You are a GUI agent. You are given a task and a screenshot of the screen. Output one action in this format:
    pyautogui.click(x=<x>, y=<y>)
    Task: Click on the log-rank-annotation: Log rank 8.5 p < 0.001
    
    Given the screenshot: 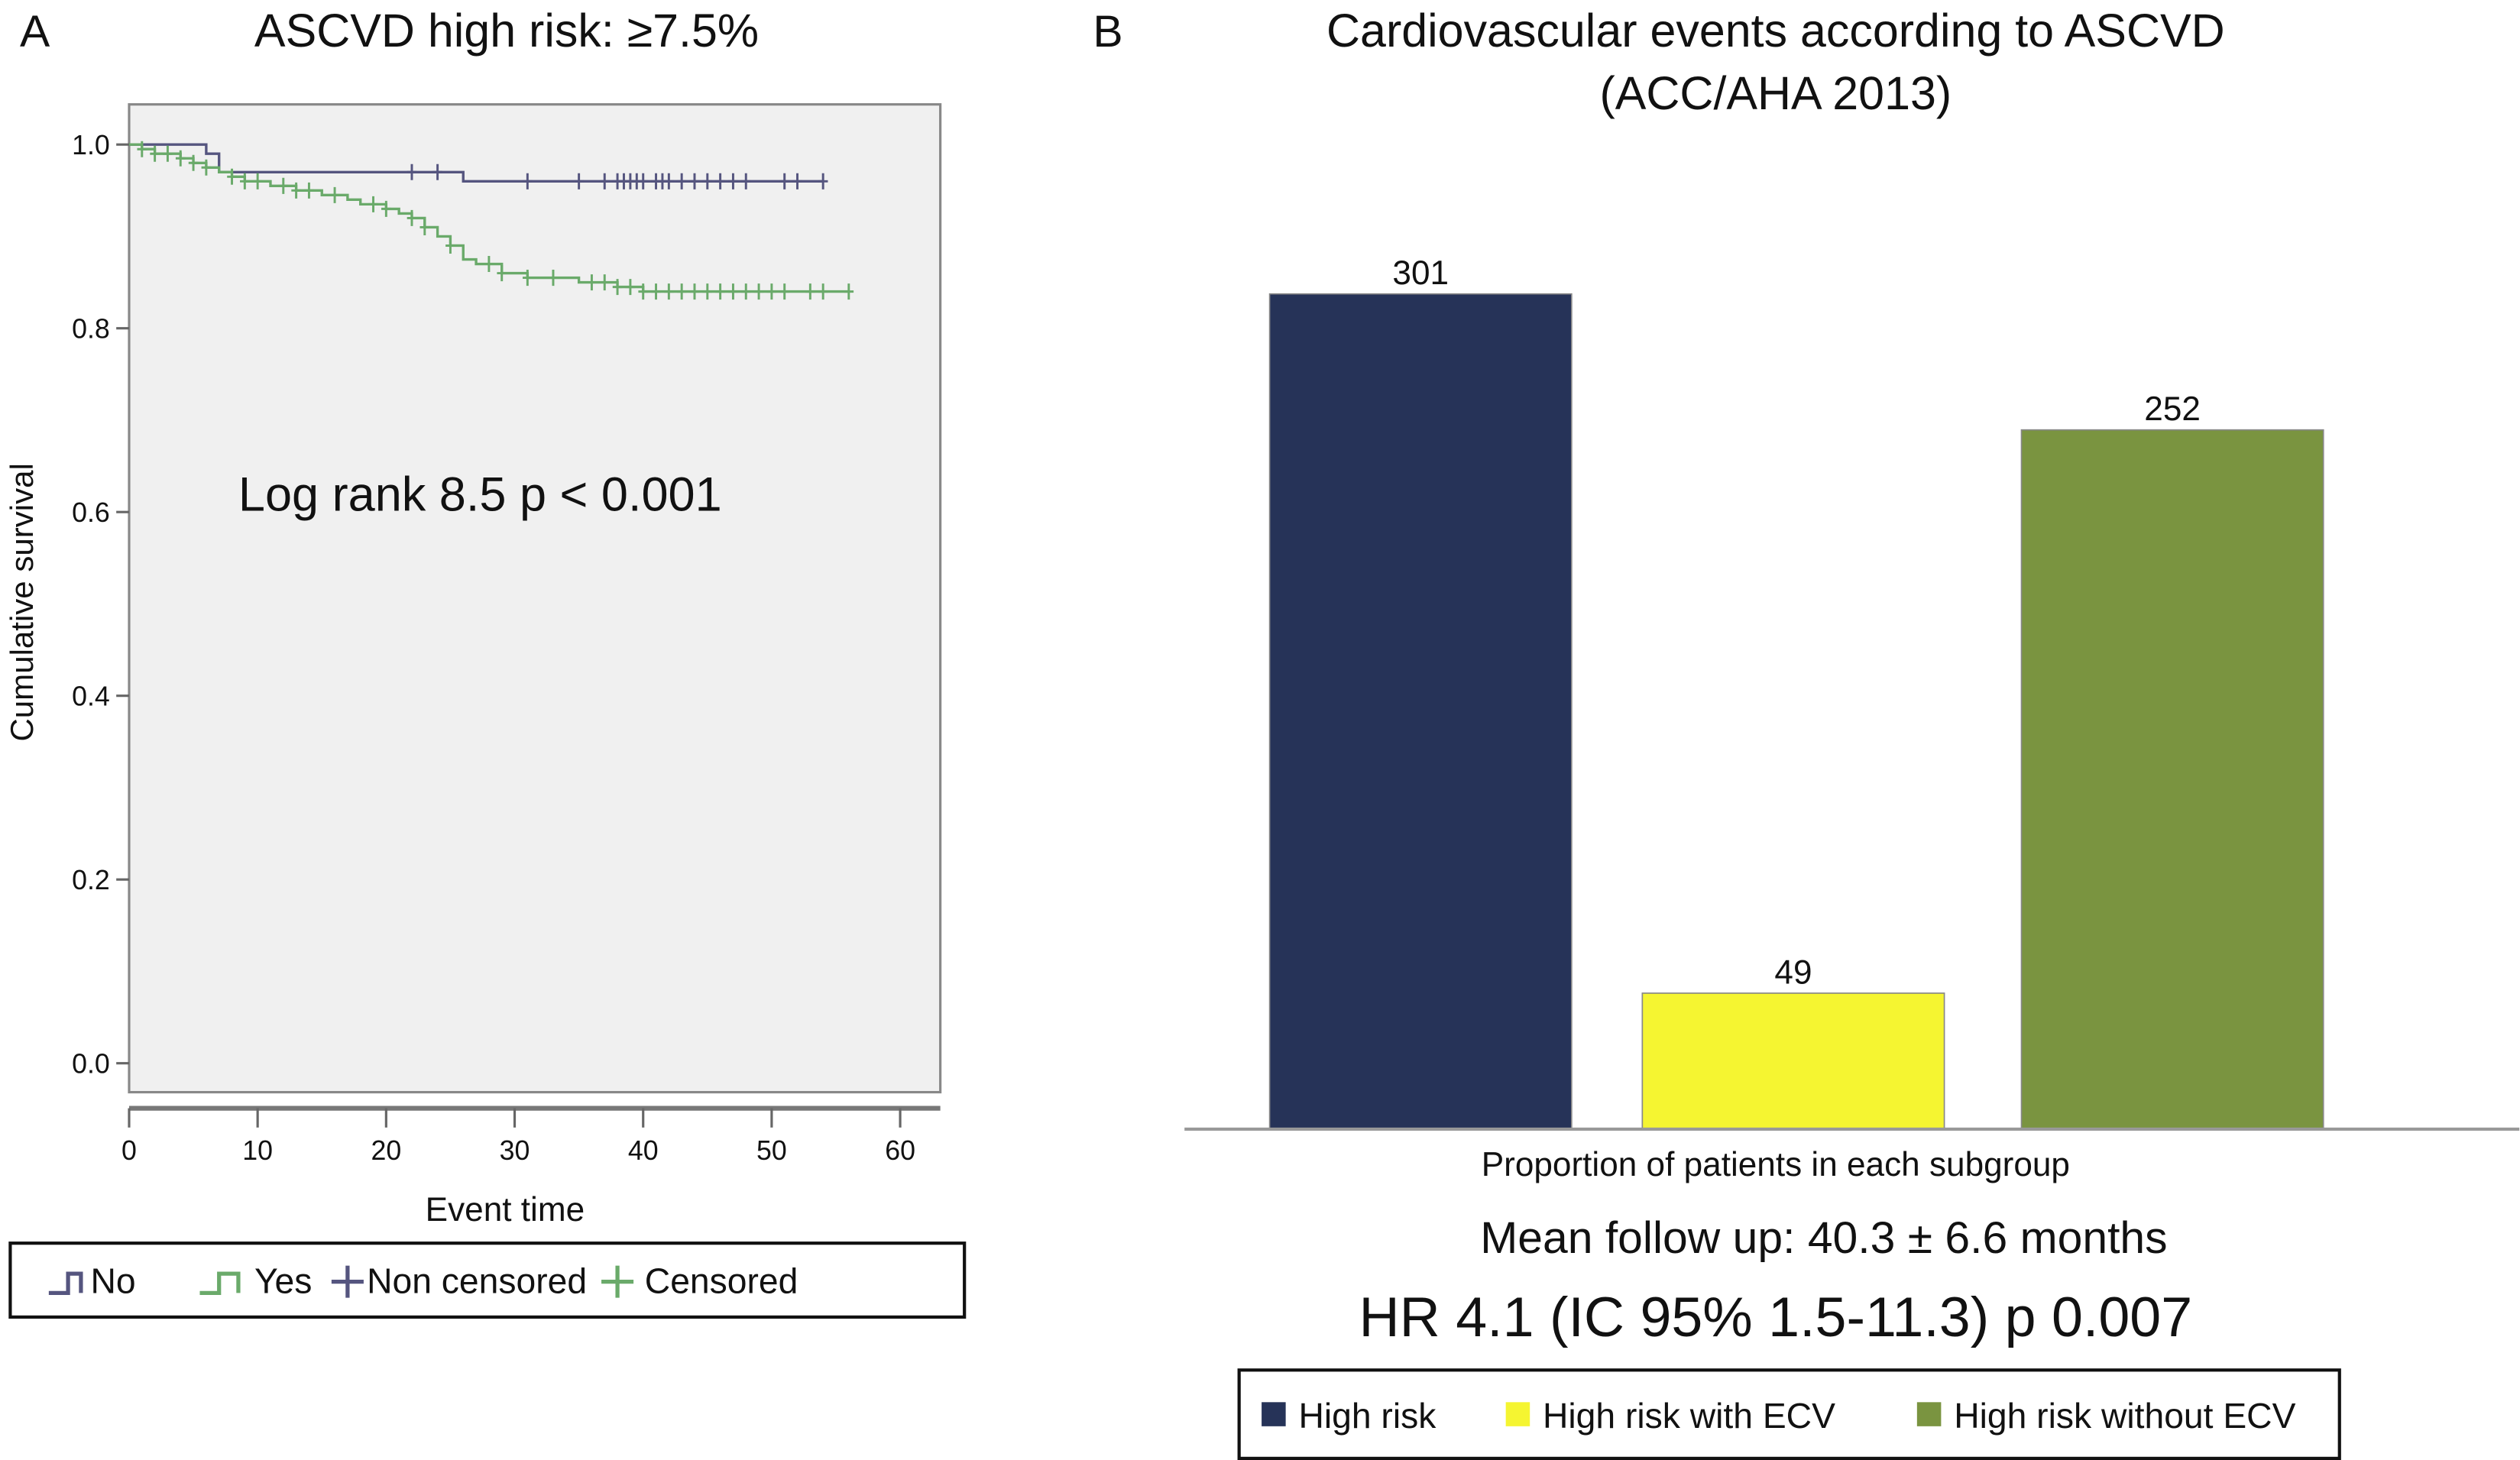 What is the action you would take?
    pyautogui.click(x=480, y=495)
    